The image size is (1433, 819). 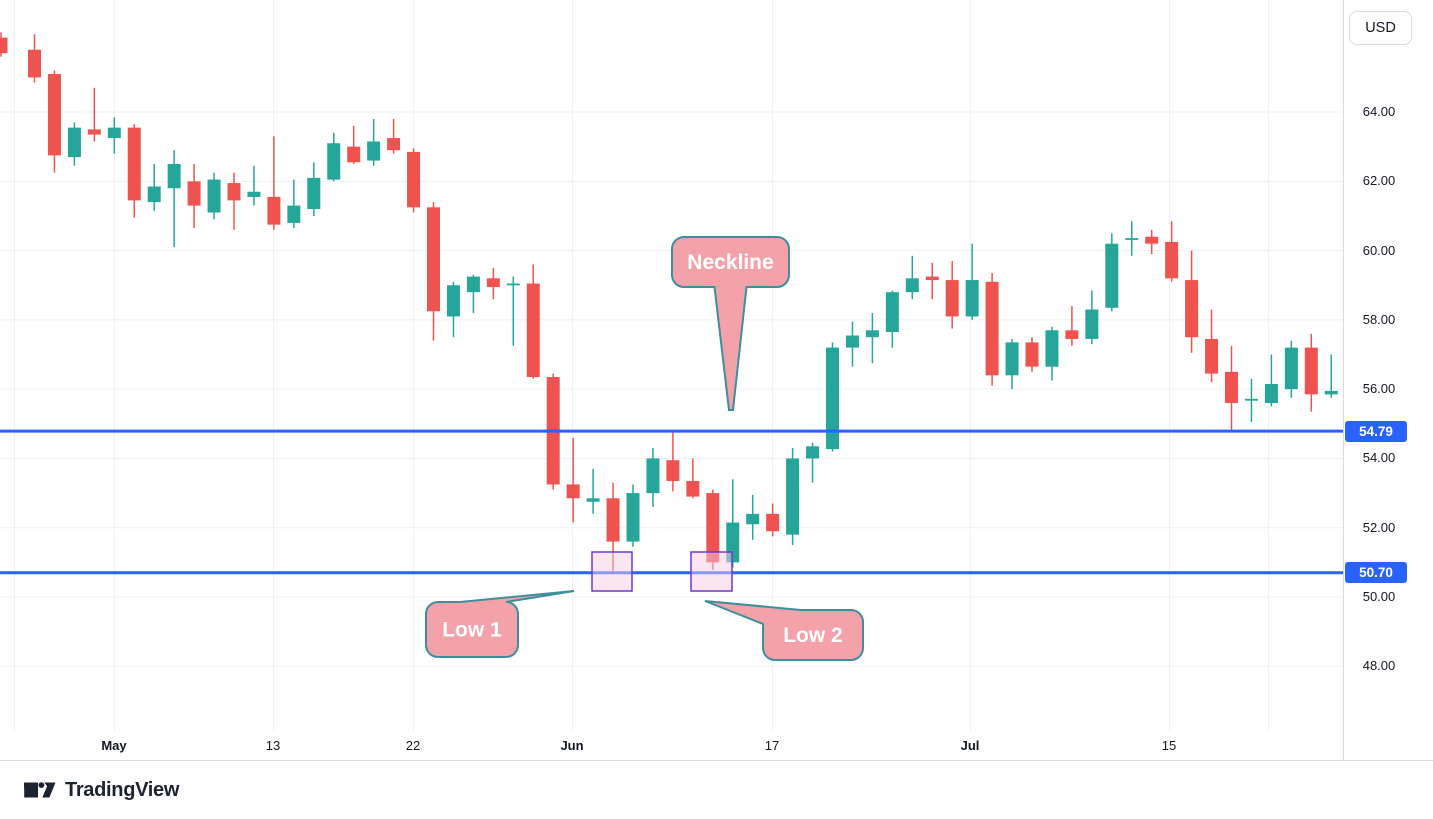 I want to click on tradingview-logo-icon, so click(x=40, y=790).